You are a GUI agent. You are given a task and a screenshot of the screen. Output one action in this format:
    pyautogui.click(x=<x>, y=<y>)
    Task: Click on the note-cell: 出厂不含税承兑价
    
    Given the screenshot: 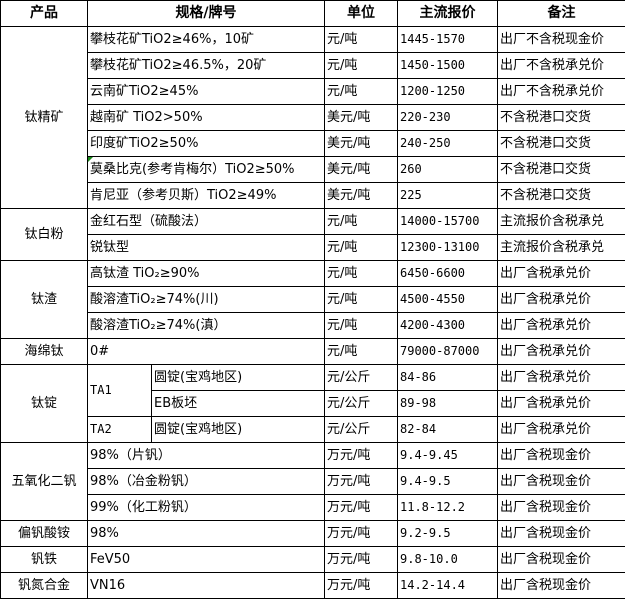 What is the action you would take?
    pyautogui.click(x=561, y=91)
    